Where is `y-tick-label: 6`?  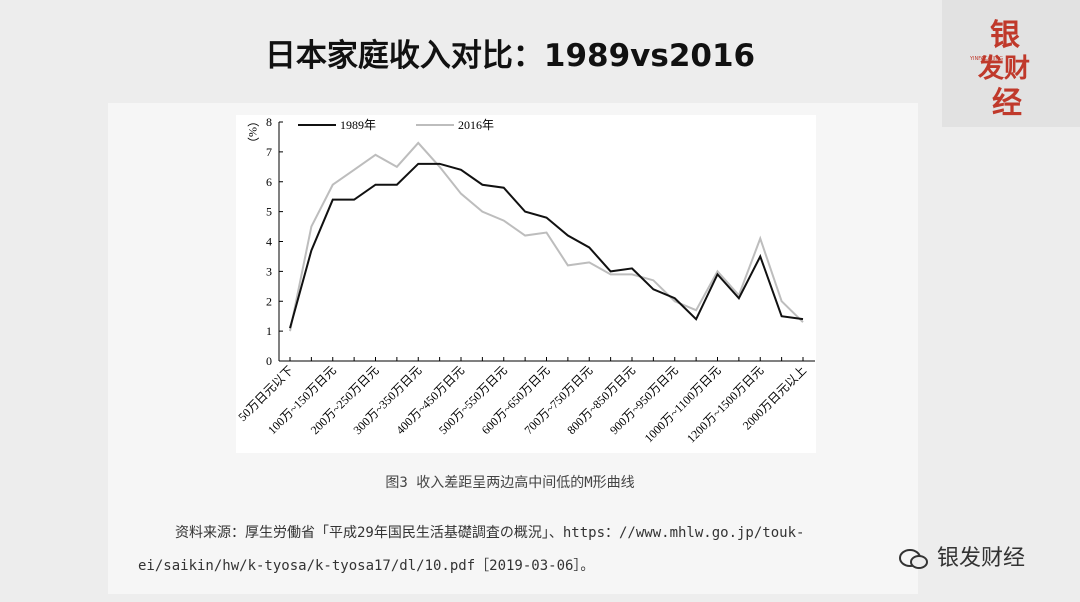
y-tick-label: 6 is located at coordinates (269, 182).